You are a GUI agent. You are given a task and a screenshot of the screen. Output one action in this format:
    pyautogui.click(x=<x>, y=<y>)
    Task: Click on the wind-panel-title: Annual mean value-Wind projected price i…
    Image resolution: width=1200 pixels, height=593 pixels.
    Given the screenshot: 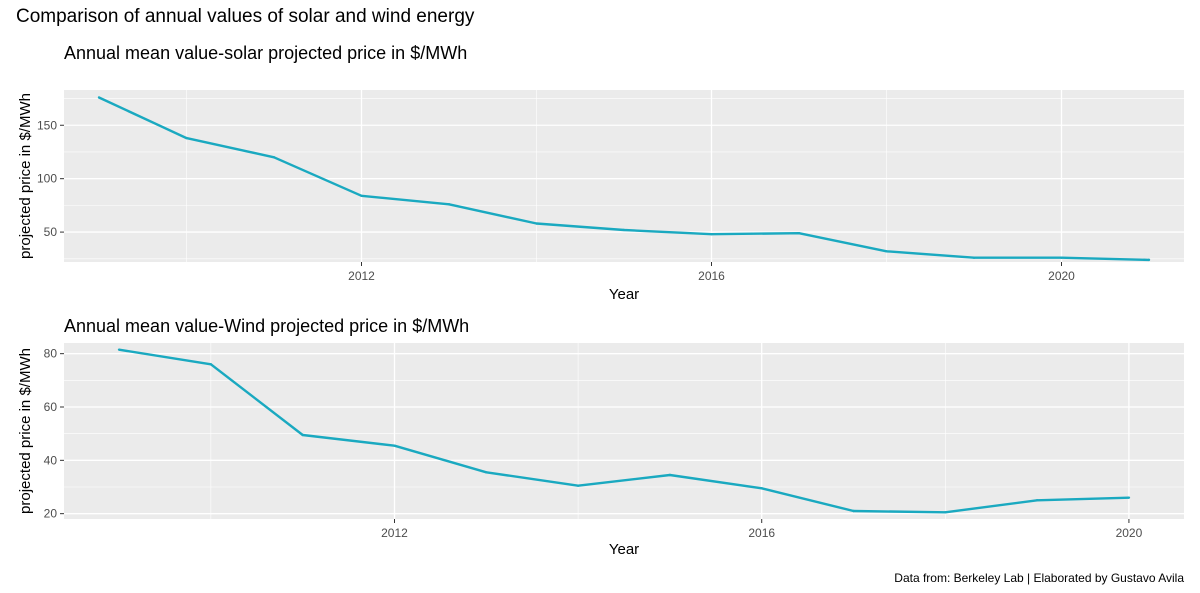 What is the action you would take?
    pyautogui.click(x=266, y=326)
    